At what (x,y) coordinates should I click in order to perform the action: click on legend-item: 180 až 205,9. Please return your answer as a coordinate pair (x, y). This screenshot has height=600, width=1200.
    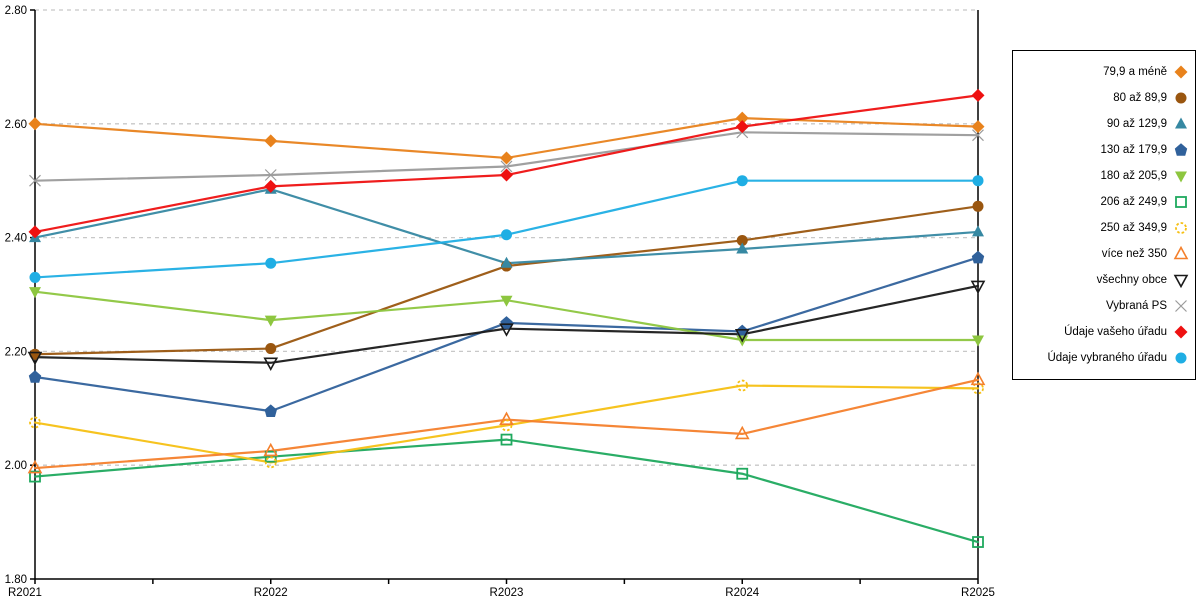
    Looking at the image, I should click on (1103, 176).